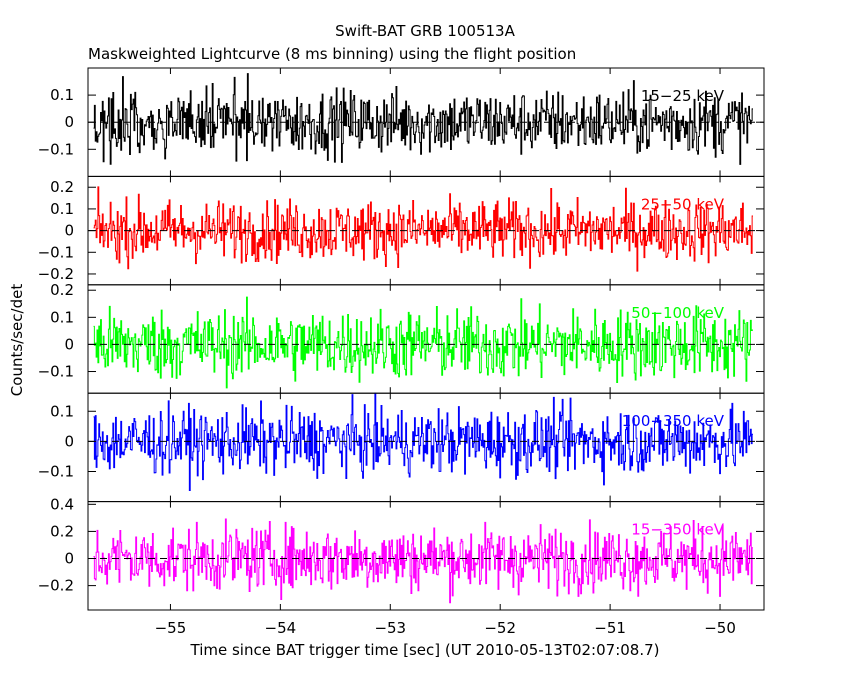 This screenshot has width=850, height=680. Describe the element at coordinates (500, 628) in the screenshot. I see `x-tick-label-4: −52` at that location.